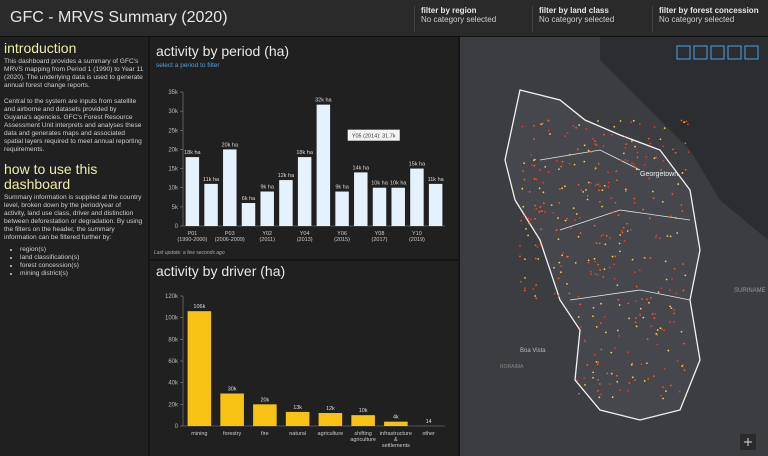 The image size is (768, 456). Describe the element at coordinates (472, 19) in the screenshot. I see `region-filter: filter by region No category selected` at that location.